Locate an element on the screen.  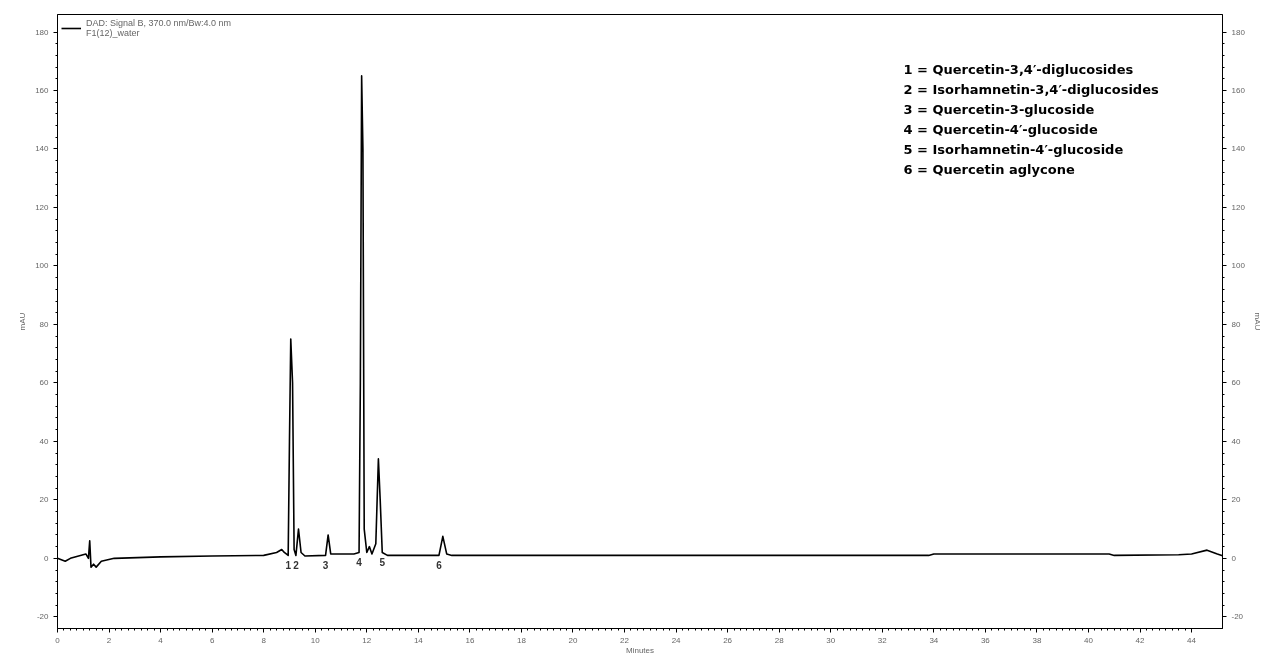
annotation: 5 is located at coordinates (382, 563).